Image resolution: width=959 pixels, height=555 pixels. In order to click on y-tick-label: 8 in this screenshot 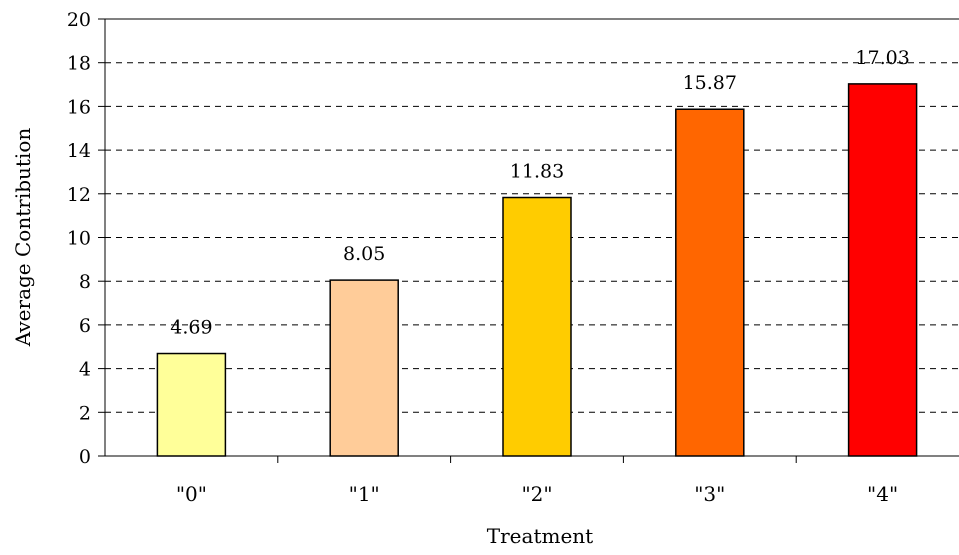, I will do `click(85, 282)`.